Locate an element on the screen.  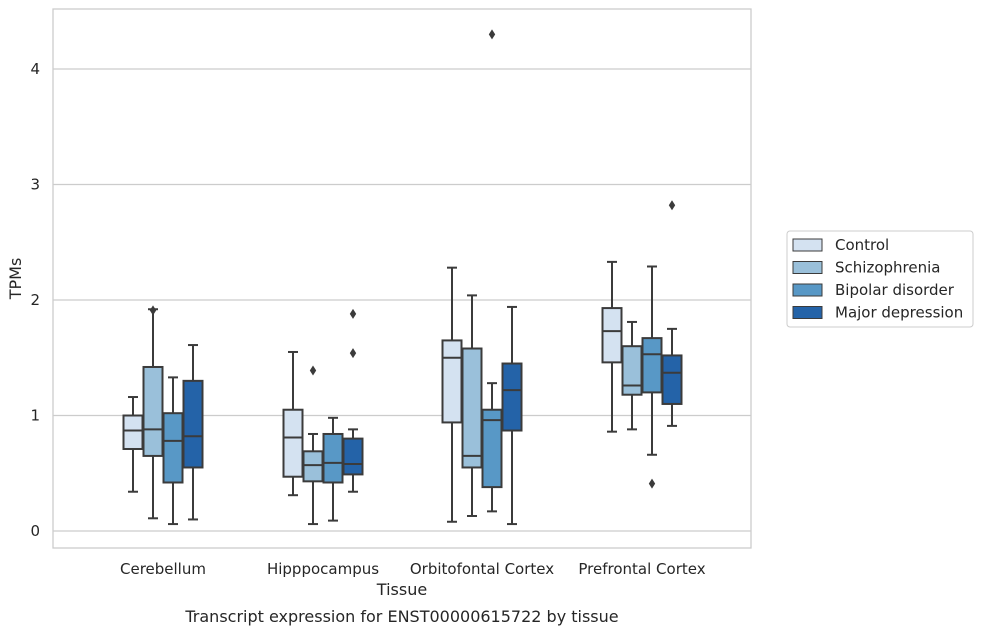
legend-label-2: Bipolar disorder is located at coordinates (895, 290).